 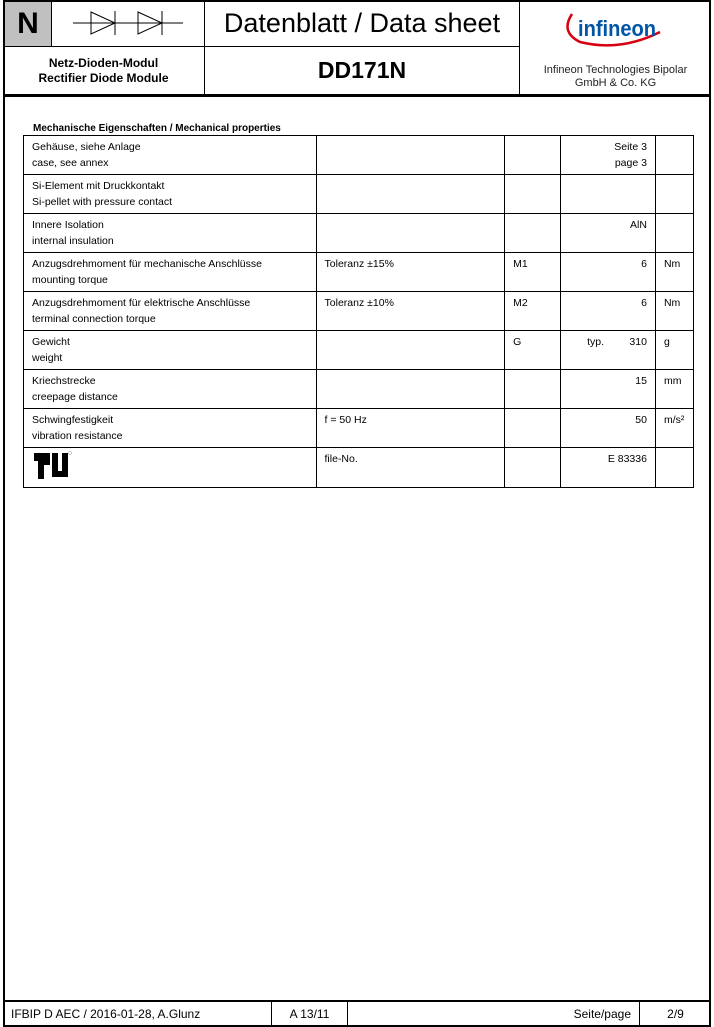 I want to click on table-row: Innere Isolation internal insulation AlN, so click(x=359, y=233).